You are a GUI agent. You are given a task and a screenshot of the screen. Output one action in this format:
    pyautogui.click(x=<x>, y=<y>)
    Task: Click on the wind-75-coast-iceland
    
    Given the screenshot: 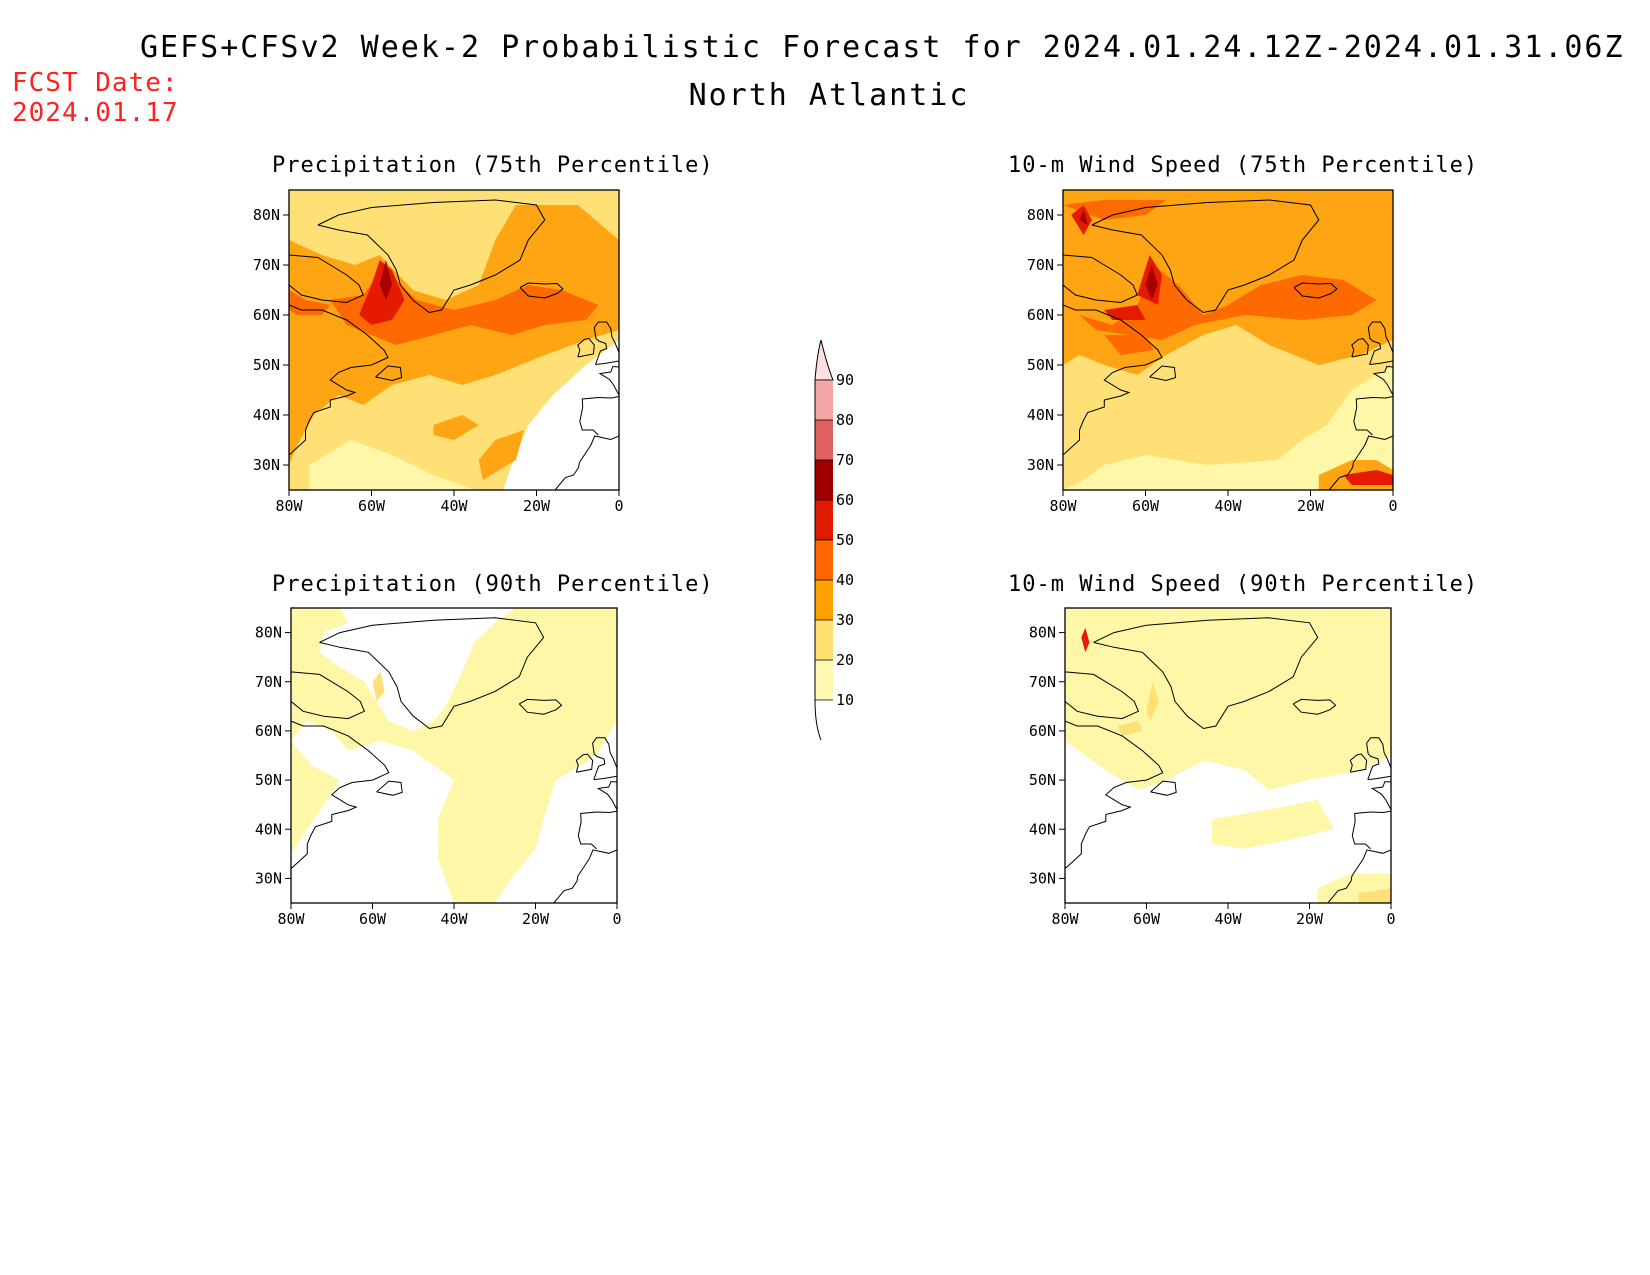 What is the action you would take?
    pyautogui.click(x=1315, y=290)
    